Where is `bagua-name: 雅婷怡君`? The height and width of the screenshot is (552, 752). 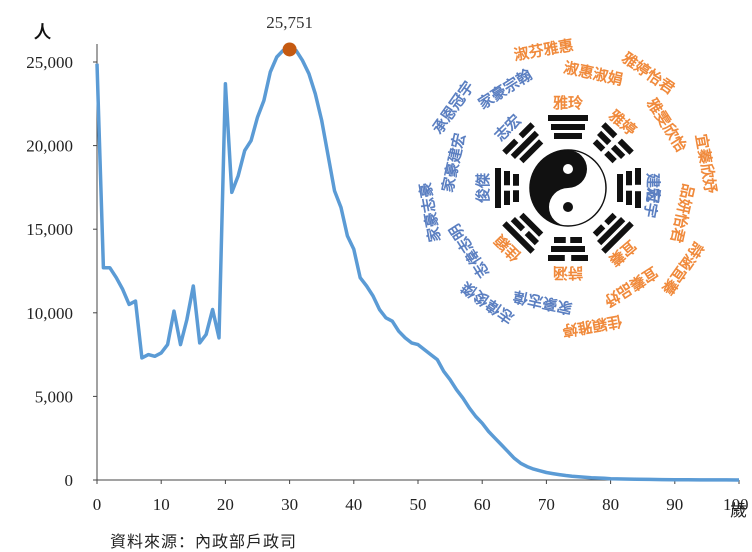 bagua-name: 雅婷怡君 is located at coordinates (648, 73).